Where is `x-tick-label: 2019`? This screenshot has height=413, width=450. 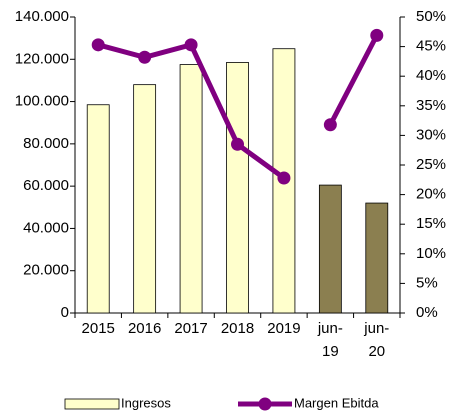
x-tick-label: 2019 is located at coordinates (283, 328).